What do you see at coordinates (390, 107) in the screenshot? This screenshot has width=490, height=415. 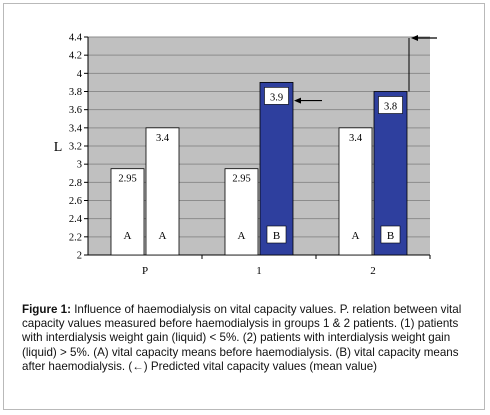 I see `data-label: 3.8` at bounding box center [390, 107].